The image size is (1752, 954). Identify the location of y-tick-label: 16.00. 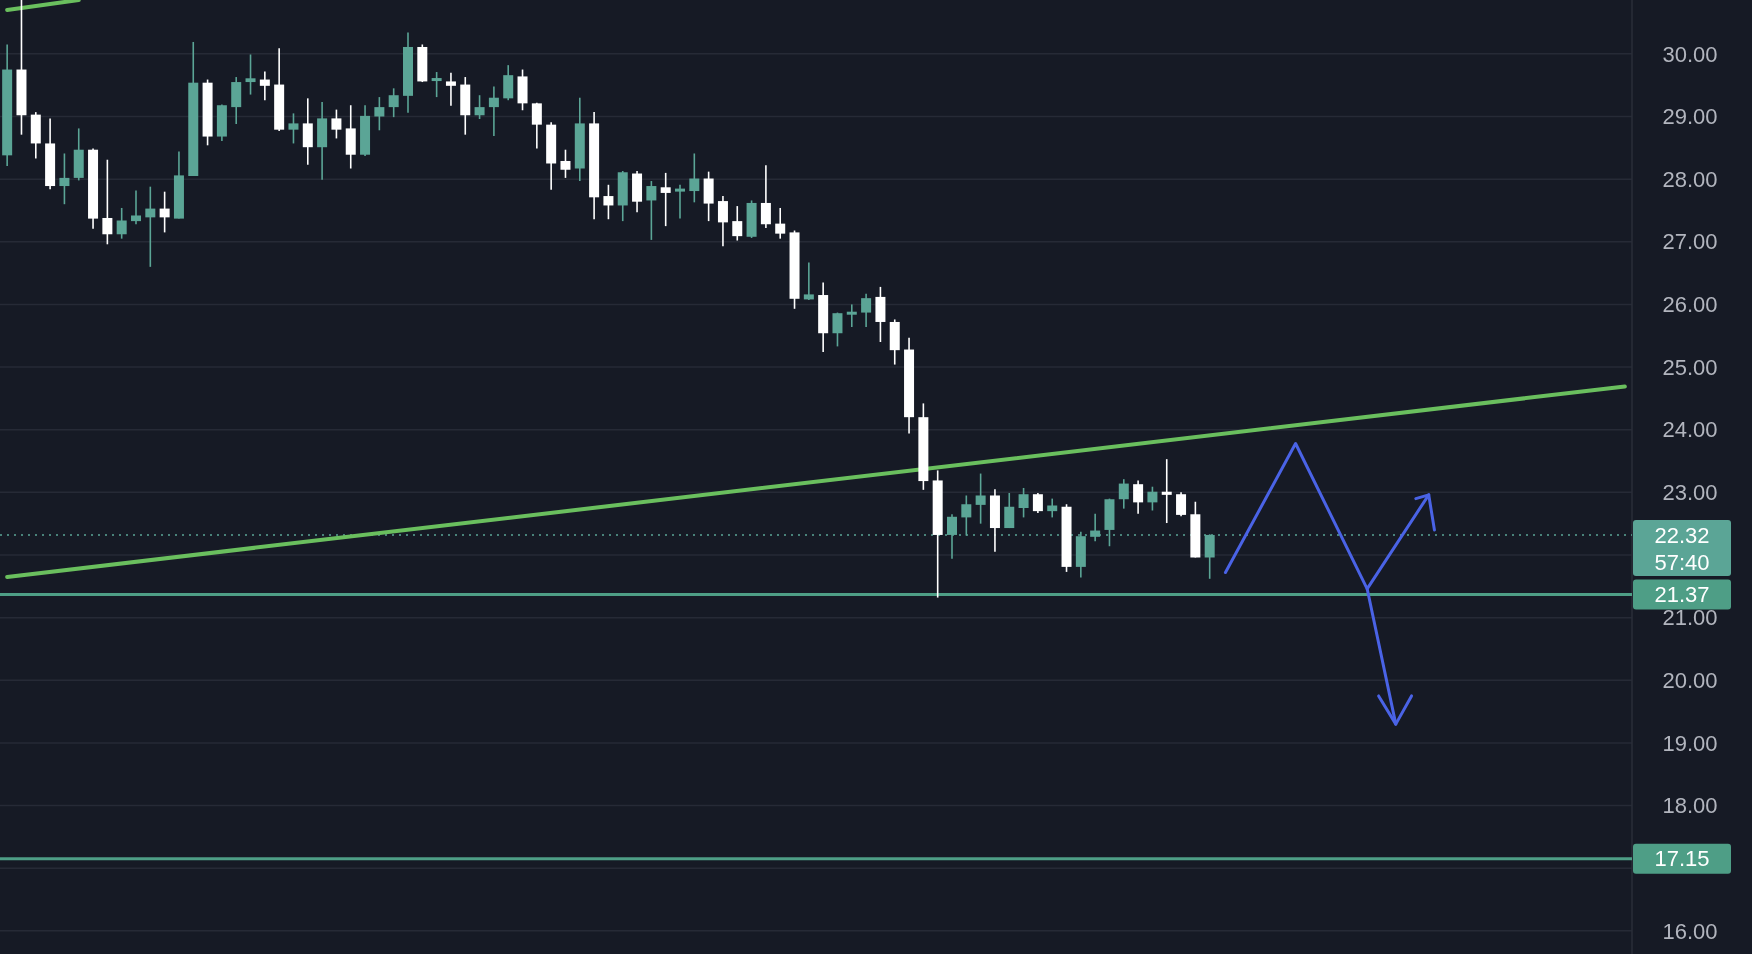
(1690, 931).